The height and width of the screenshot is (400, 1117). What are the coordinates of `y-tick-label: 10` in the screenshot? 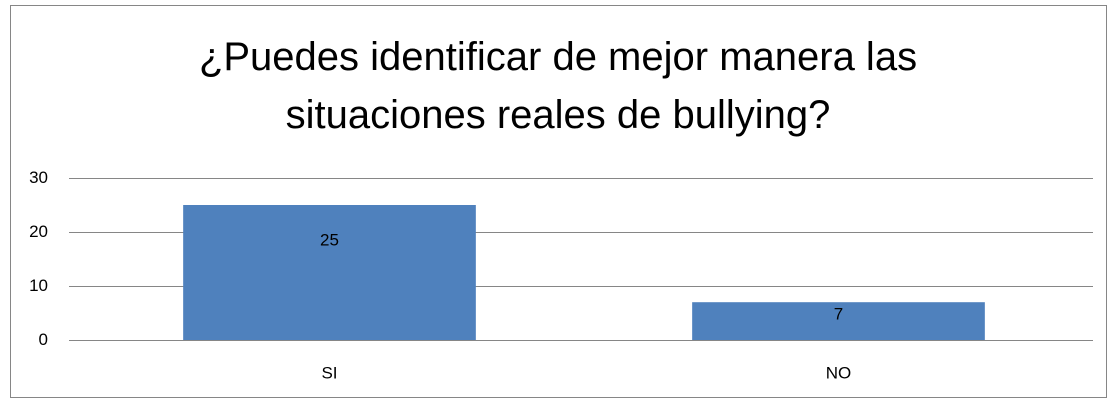 It's located at (38, 285).